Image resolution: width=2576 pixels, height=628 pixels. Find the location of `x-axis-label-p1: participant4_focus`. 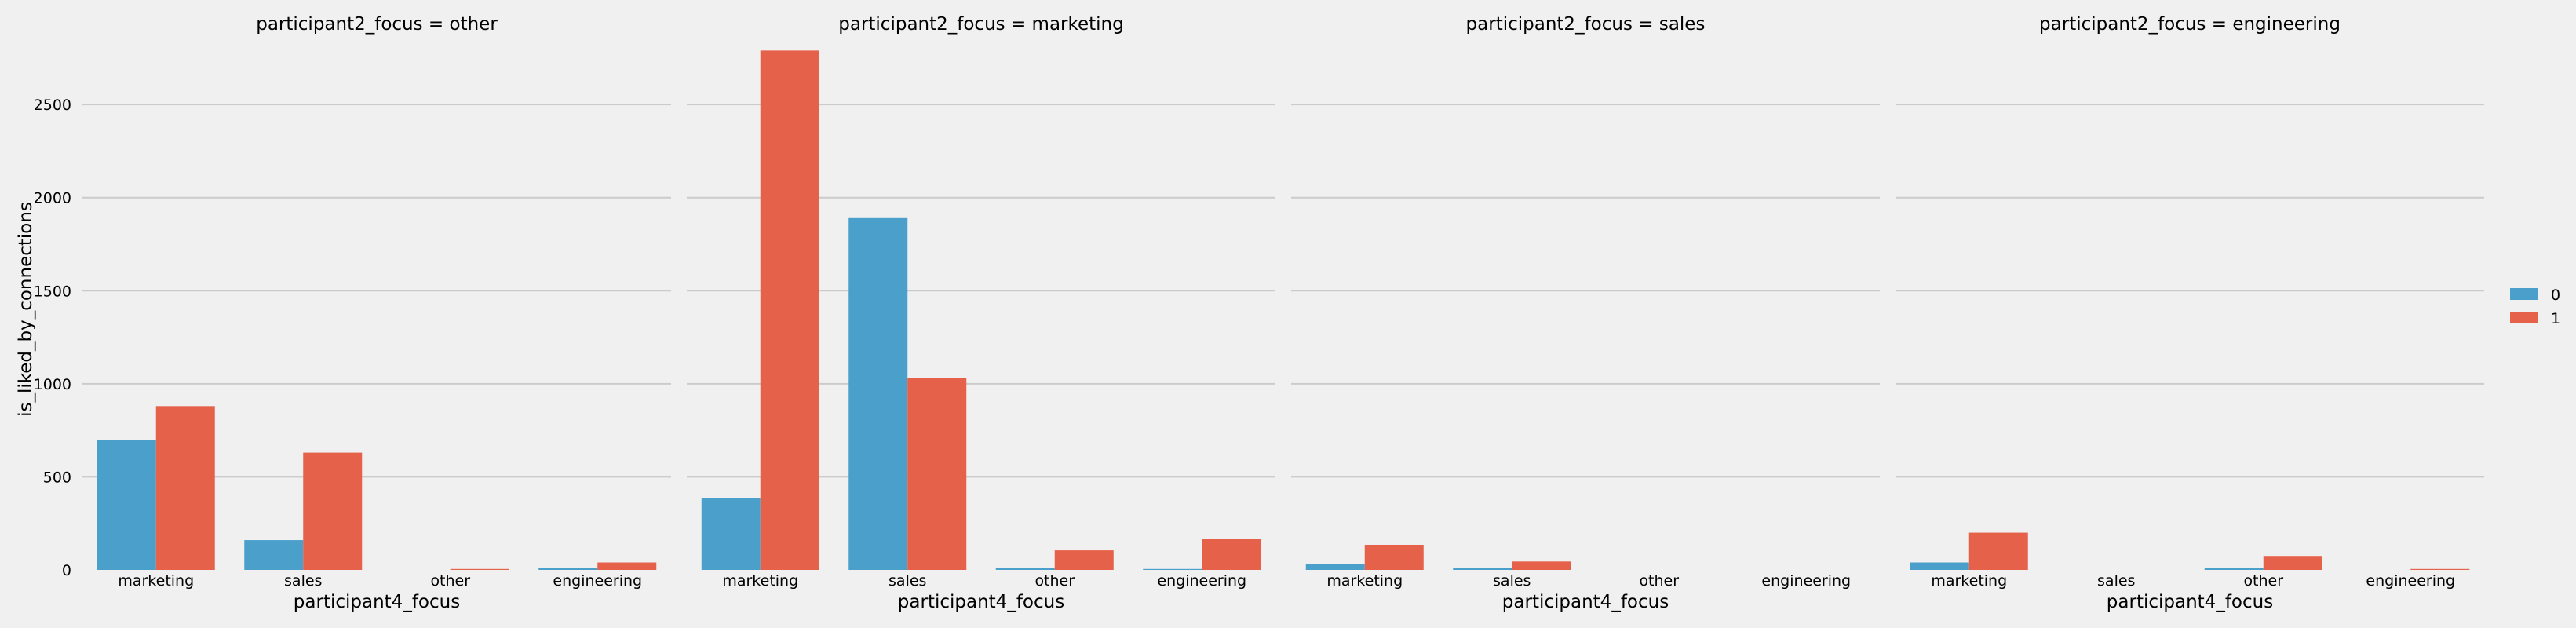

x-axis-label-p1: participant4_focus is located at coordinates (981, 602).